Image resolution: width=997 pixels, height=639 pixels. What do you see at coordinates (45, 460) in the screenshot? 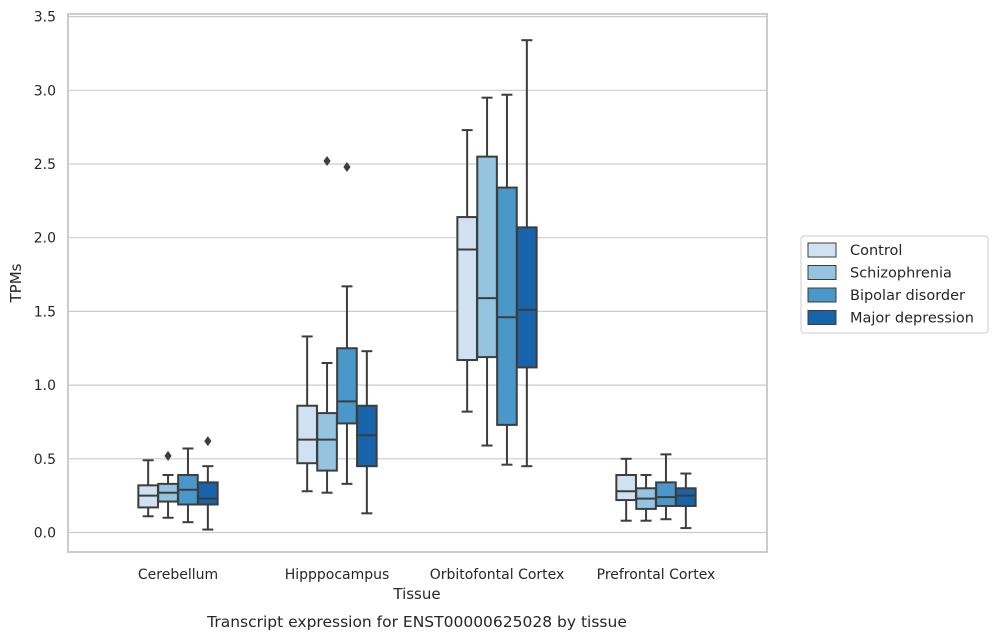
I see `y-tick-label: 0.5` at bounding box center [45, 460].